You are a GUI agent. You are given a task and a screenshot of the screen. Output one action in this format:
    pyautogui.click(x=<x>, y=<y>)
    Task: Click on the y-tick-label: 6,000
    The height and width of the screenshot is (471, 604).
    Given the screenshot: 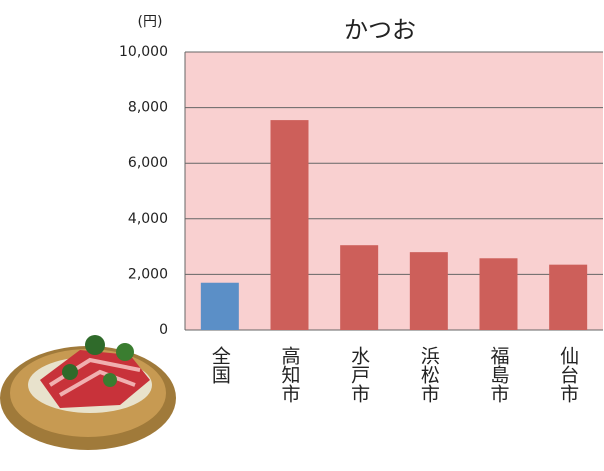 What is the action you would take?
    pyautogui.click(x=148, y=163)
    